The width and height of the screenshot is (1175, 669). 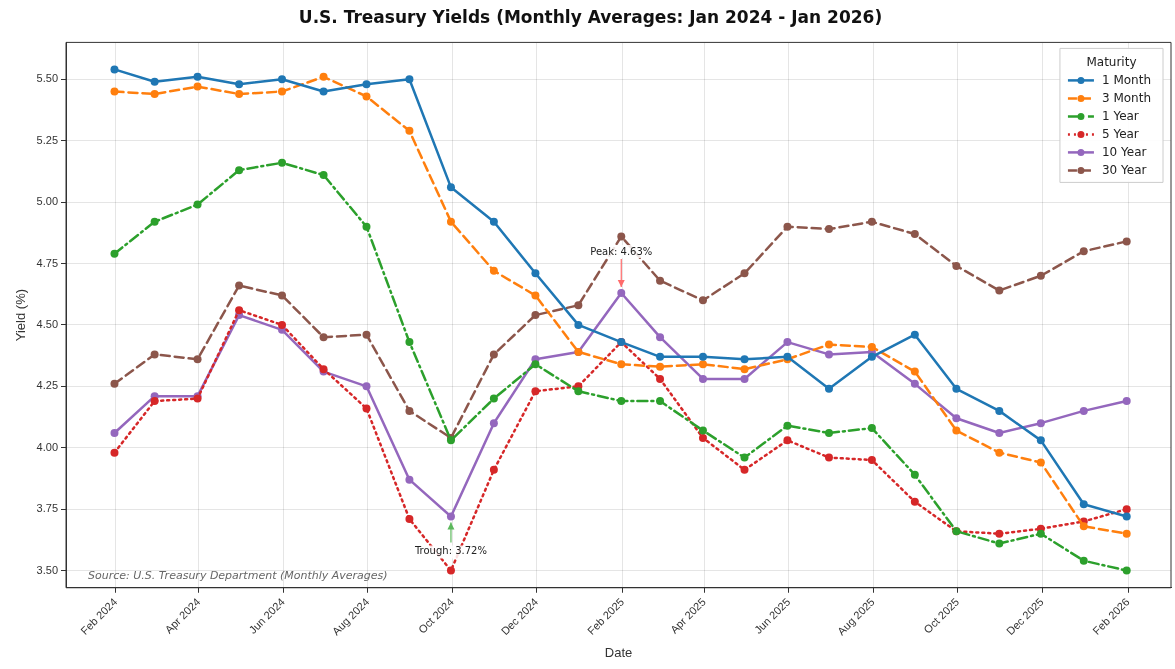 I want to click on chart-title: U.S. Treasury Yields (Monthly Averages: Jan 2024 - Jan 2026), so click(x=590, y=16).